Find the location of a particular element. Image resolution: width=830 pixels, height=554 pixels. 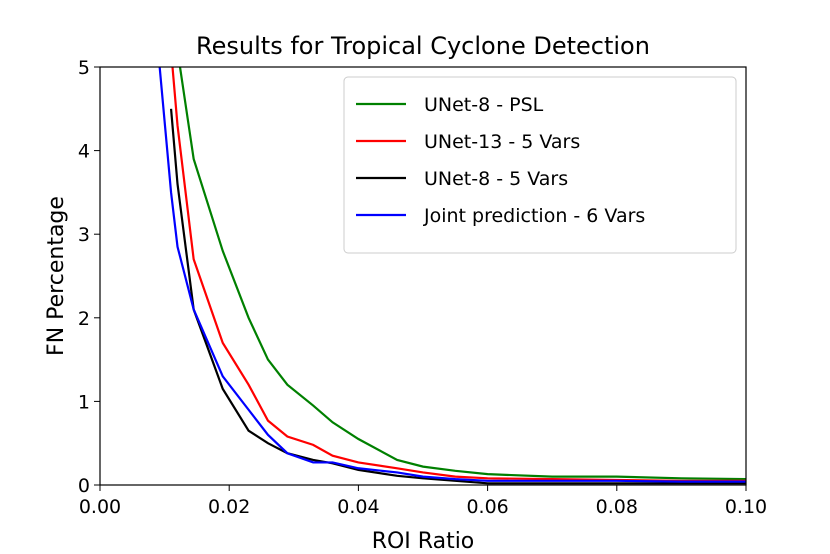

y-tick-label: 4 is located at coordinates (84, 152).